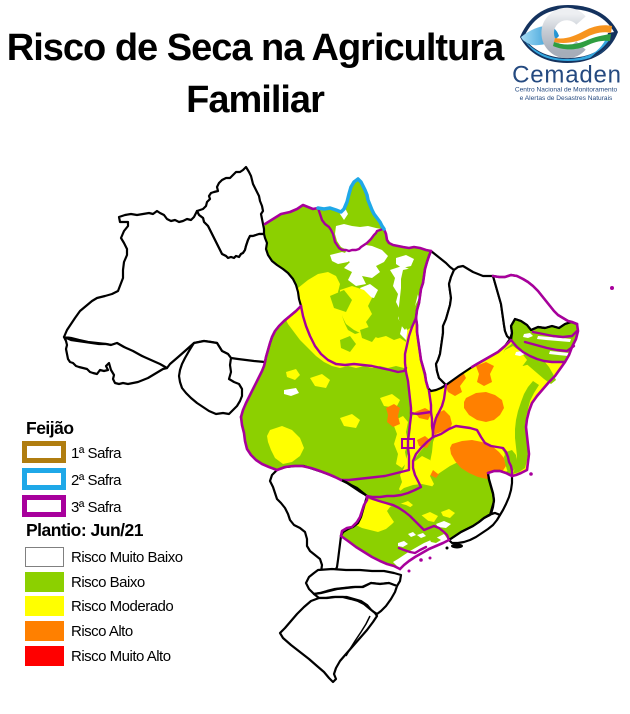 Image resolution: width=630 pixels, height=714 pixels. What do you see at coordinates (566, 98) in the screenshot?
I see `svg-text:e Alertas de Desastres Naturai: e Alertas de Desastres Naturais` at bounding box center [566, 98].